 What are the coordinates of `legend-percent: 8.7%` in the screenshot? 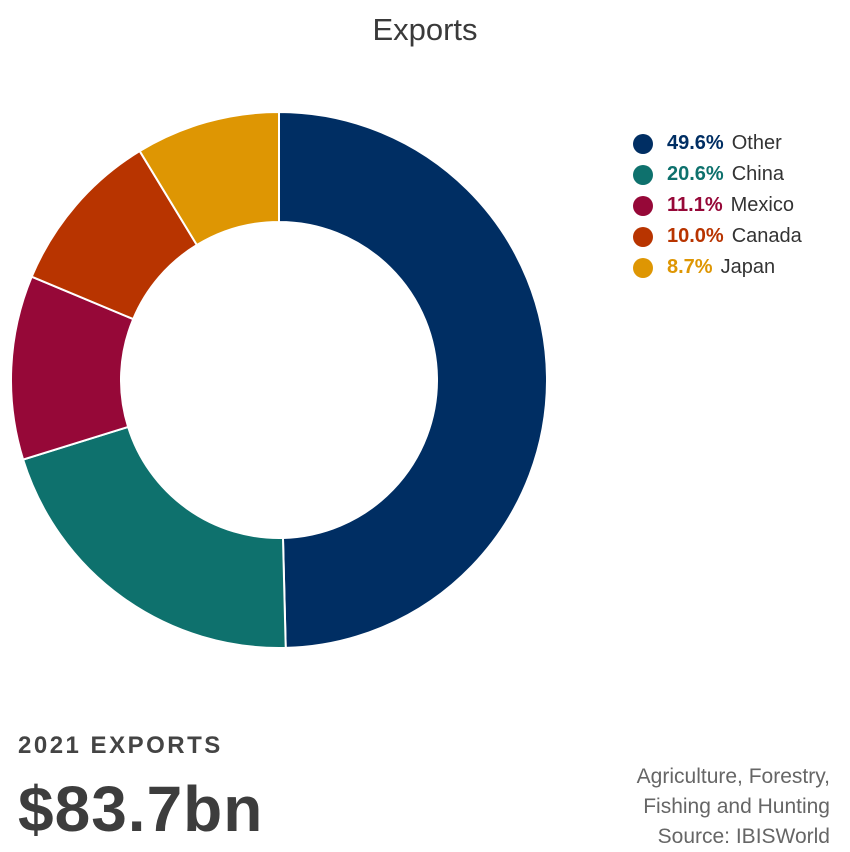 It's located at (690, 267).